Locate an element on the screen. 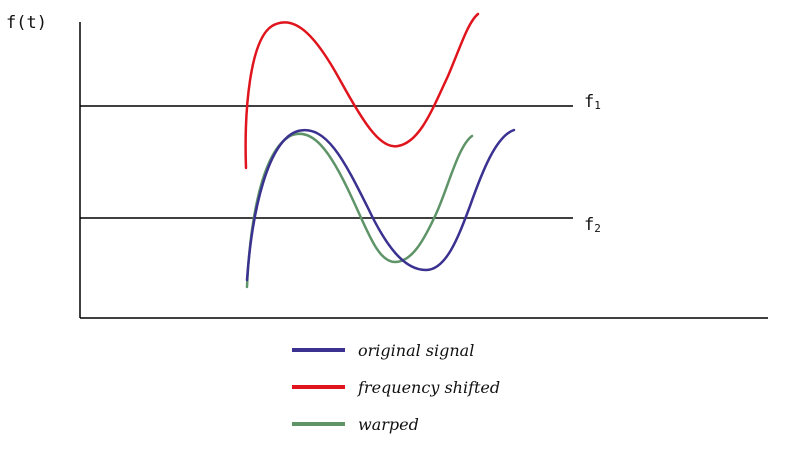  legend: original signal frequency shifted warped is located at coordinates (396, 387).